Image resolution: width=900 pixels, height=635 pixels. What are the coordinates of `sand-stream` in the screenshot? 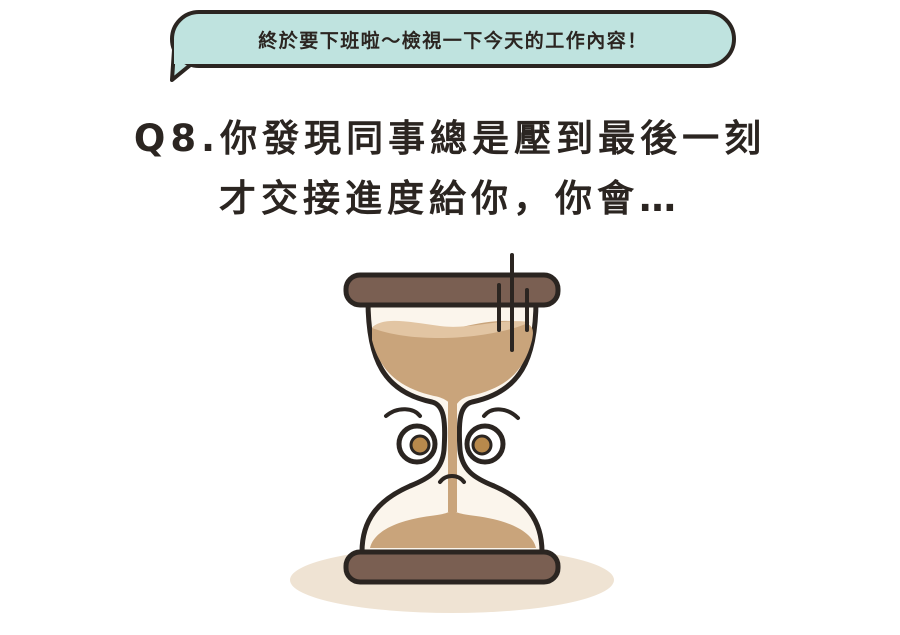 It's located at (452, 457).